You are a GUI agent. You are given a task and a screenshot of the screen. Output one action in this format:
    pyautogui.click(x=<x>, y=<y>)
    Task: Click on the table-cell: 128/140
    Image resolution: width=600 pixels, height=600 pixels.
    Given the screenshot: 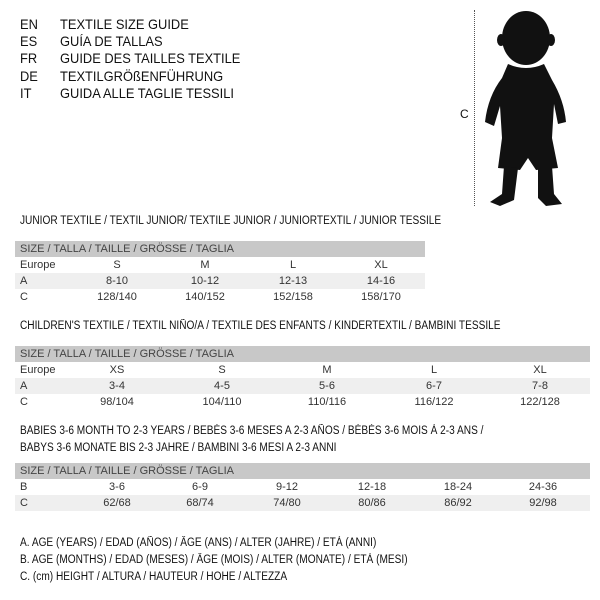 What is the action you would take?
    pyautogui.click(x=117, y=297)
    